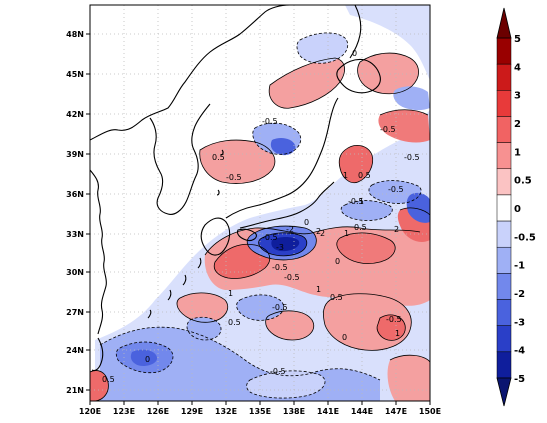 The image size is (547, 423). I want to click on warm-region-east, so click(366, 248).